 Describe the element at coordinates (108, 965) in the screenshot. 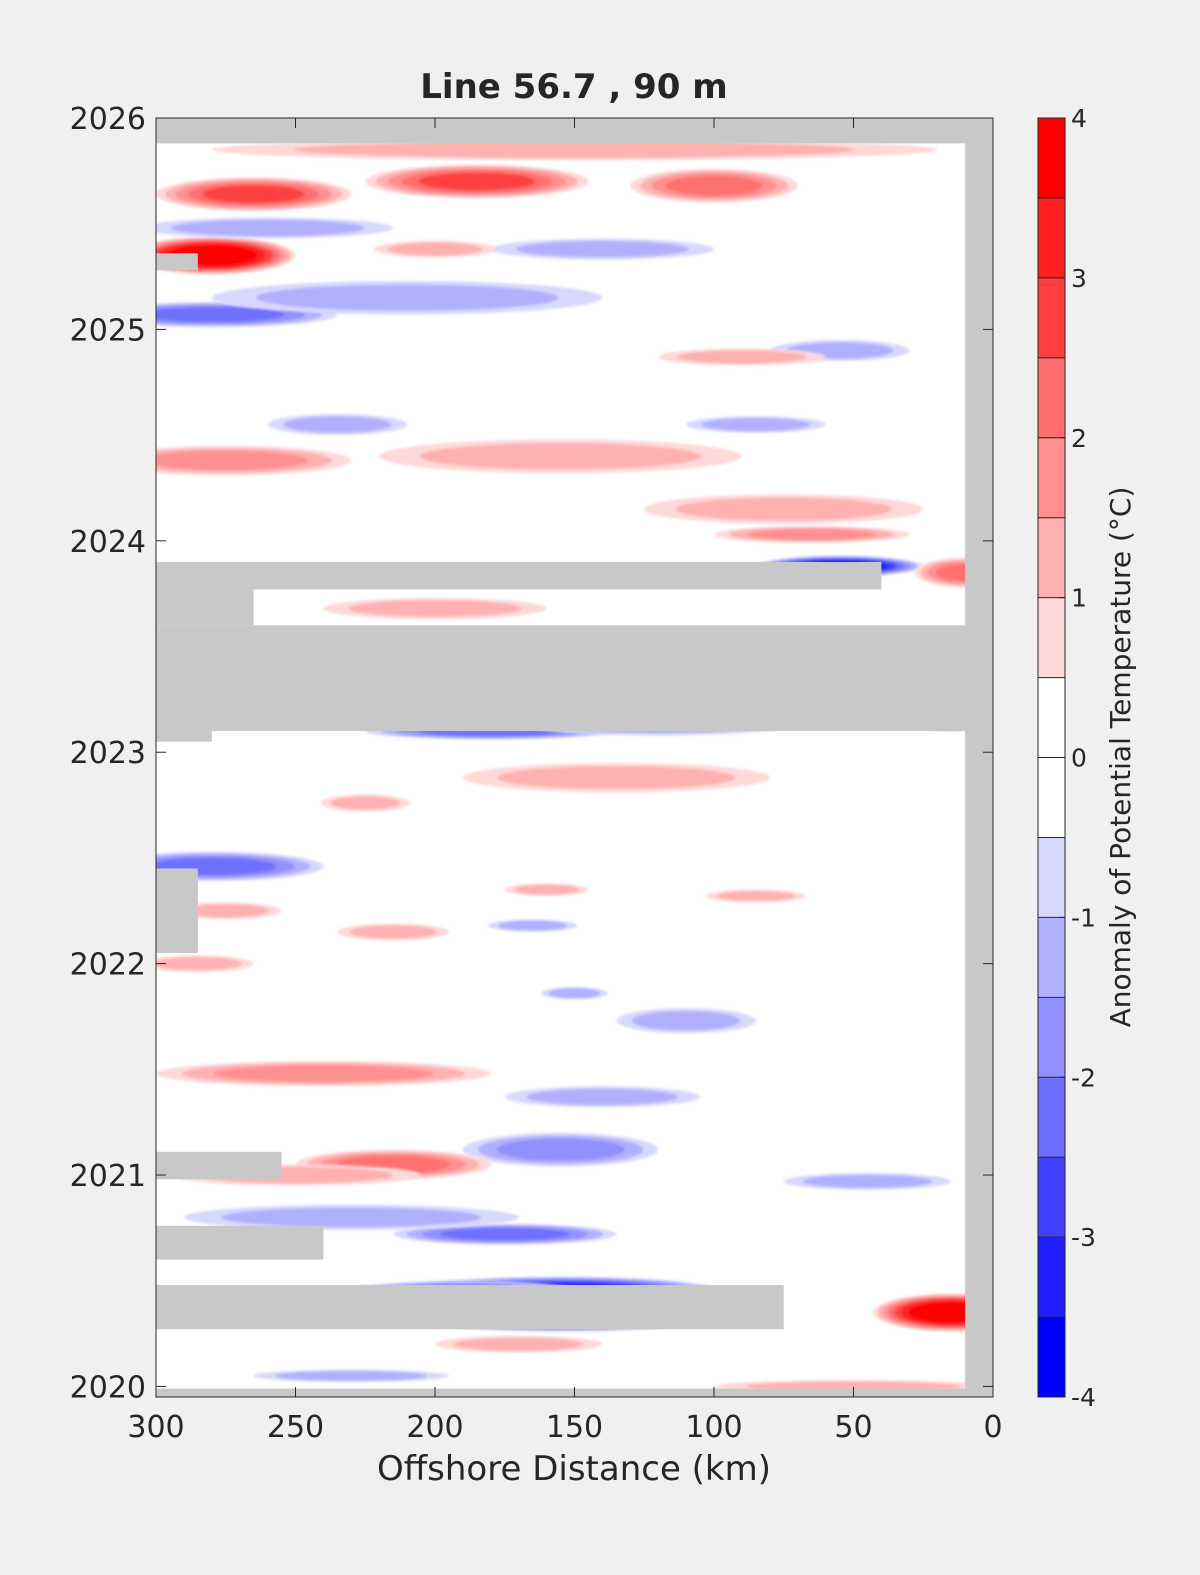

I see `y-tick-label: 2022` at that location.